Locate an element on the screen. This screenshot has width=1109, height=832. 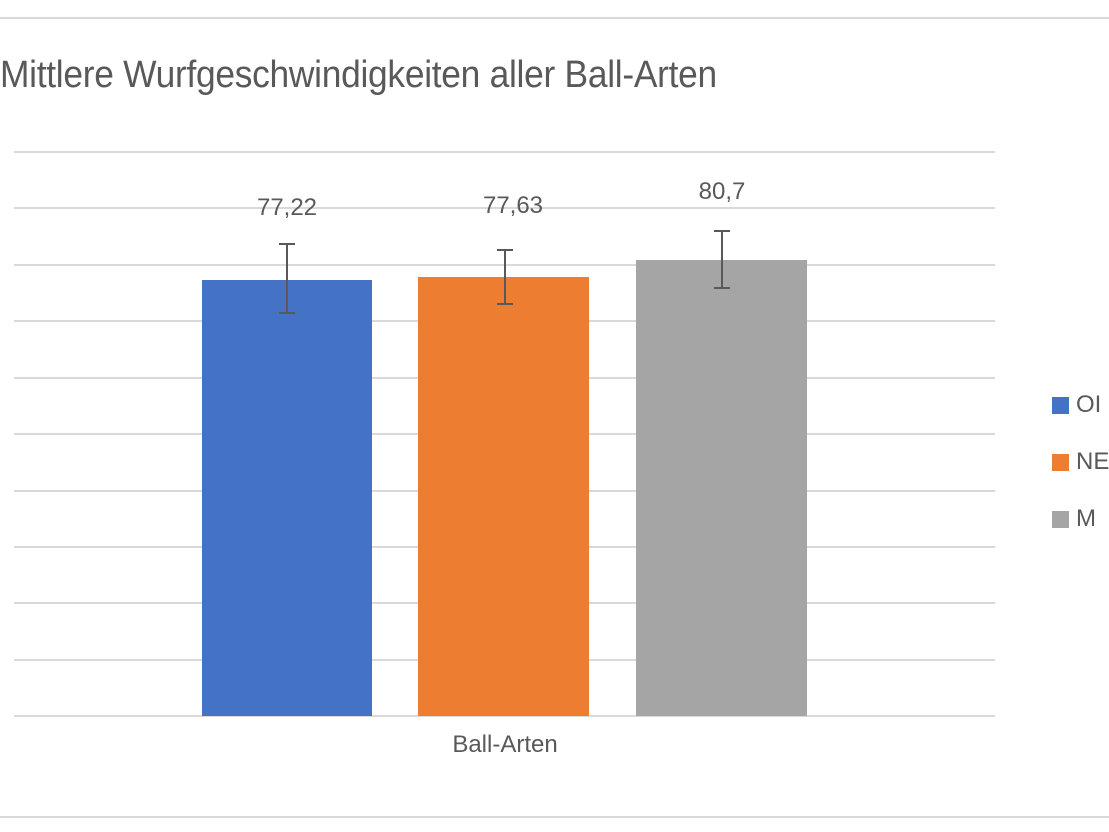
legend-label: NE is located at coordinates (1092, 461).